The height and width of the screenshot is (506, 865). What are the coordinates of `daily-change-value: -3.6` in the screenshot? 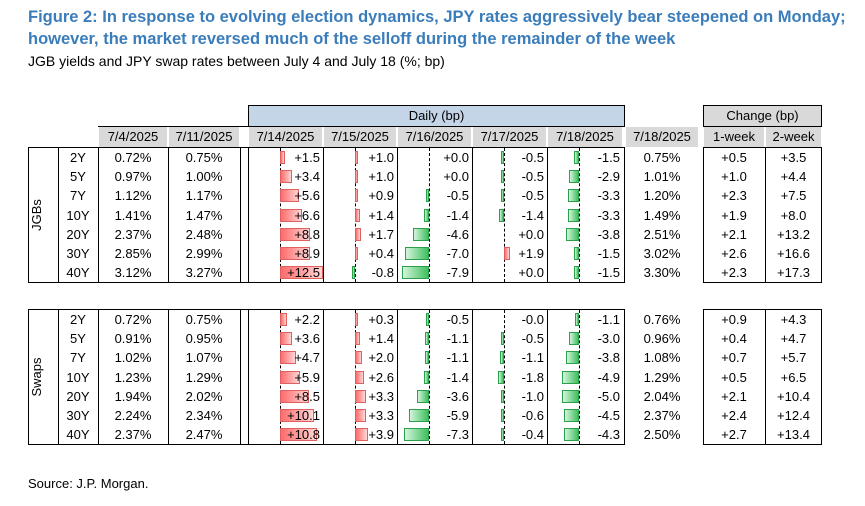 It's located at (457, 396).